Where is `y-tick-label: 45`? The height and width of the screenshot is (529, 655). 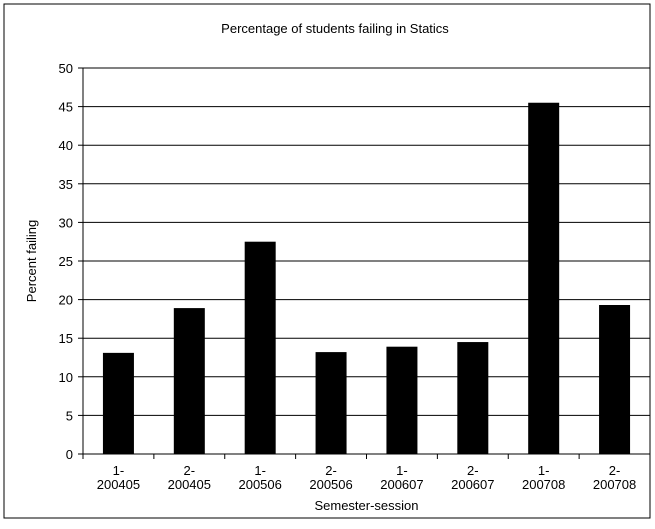 y-tick-label: 45 is located at coordinates (66, 107).